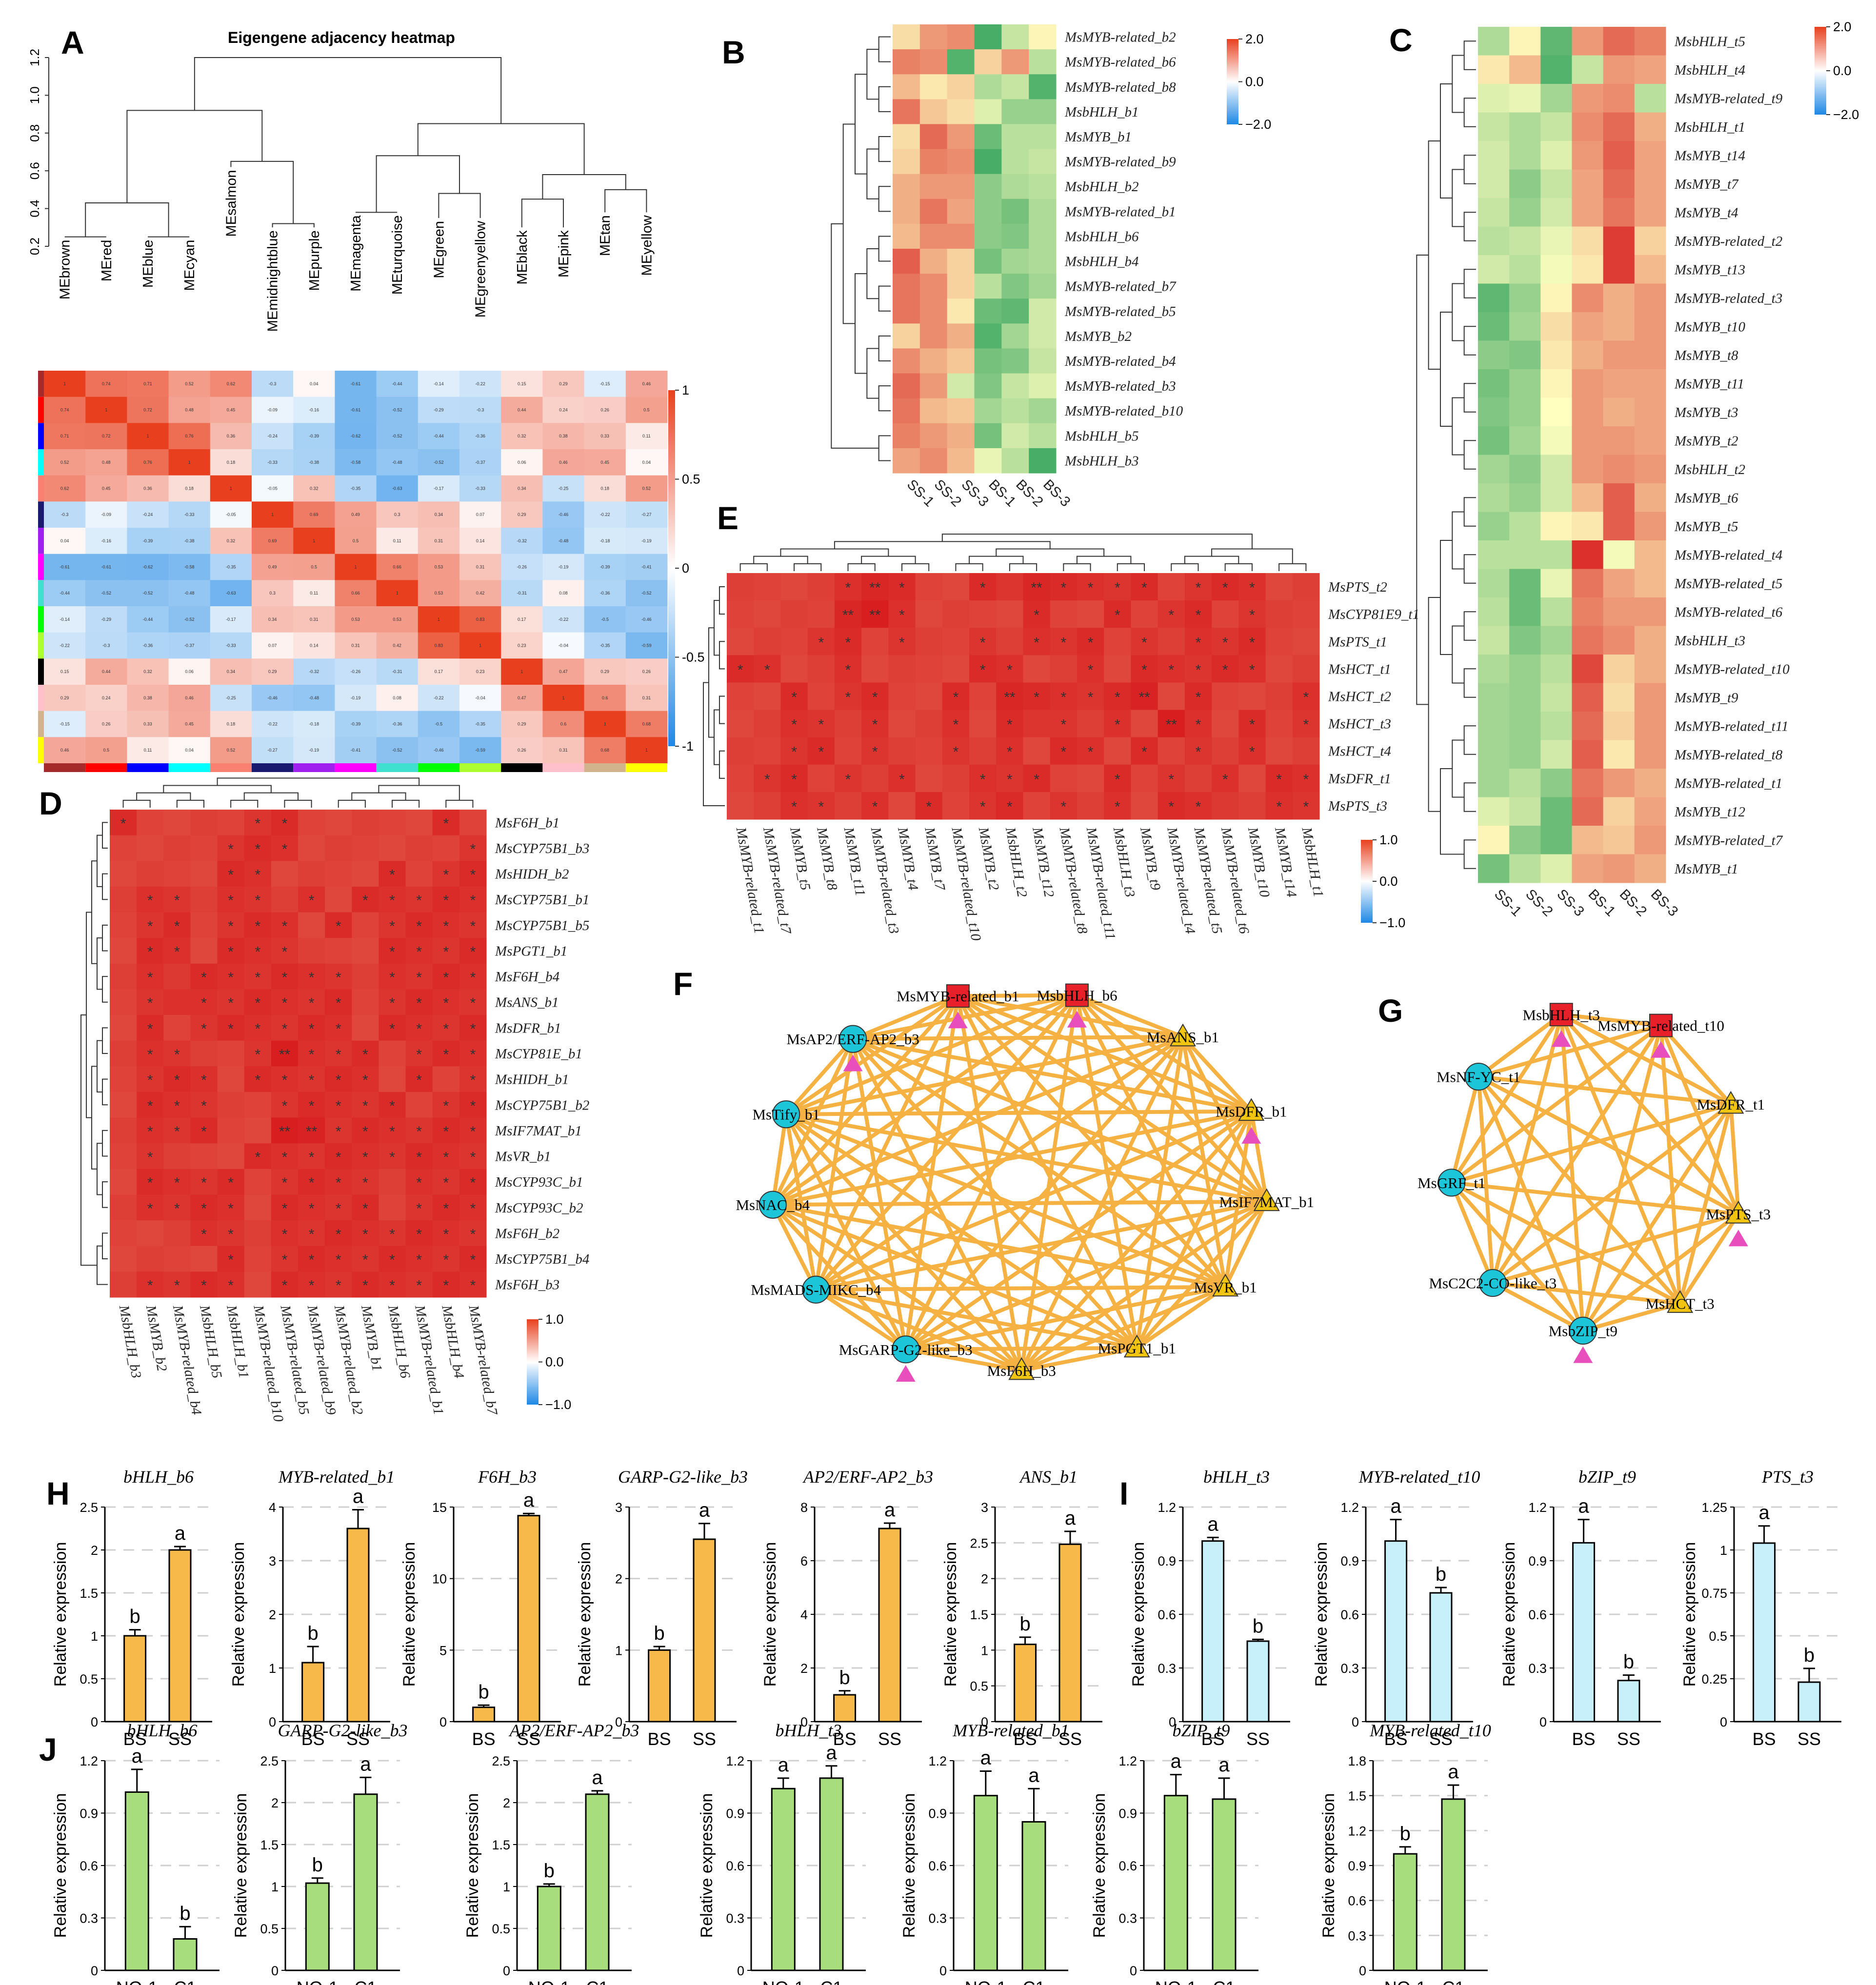 This screenshot has height=1985, width=1876. I want to click on cell-value-label: 0.52, so click(64, 462).